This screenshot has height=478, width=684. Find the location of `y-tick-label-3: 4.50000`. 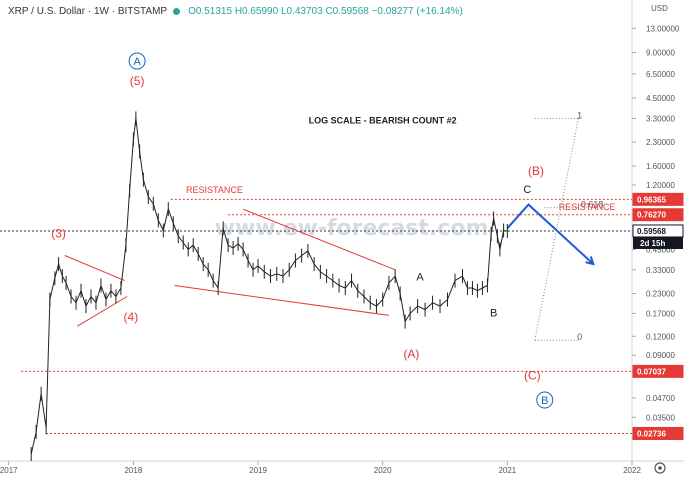

y-tick-label-3: 4.50000 is located at coordinates (660, 98).